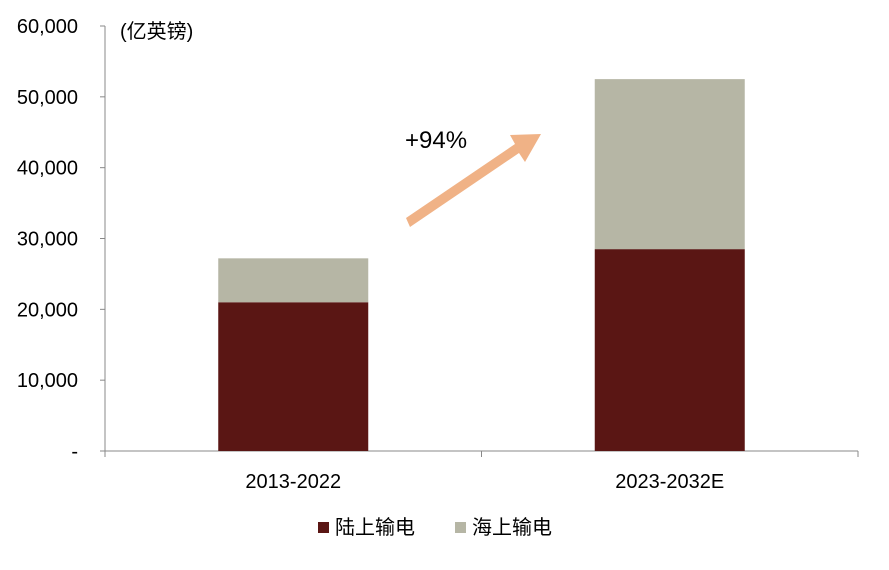 The height and width of the screenshot is (570, 889). Describe the element at coordinates (323, 527) in the screenshot. I see `legend-onshore-swatch` at that location.